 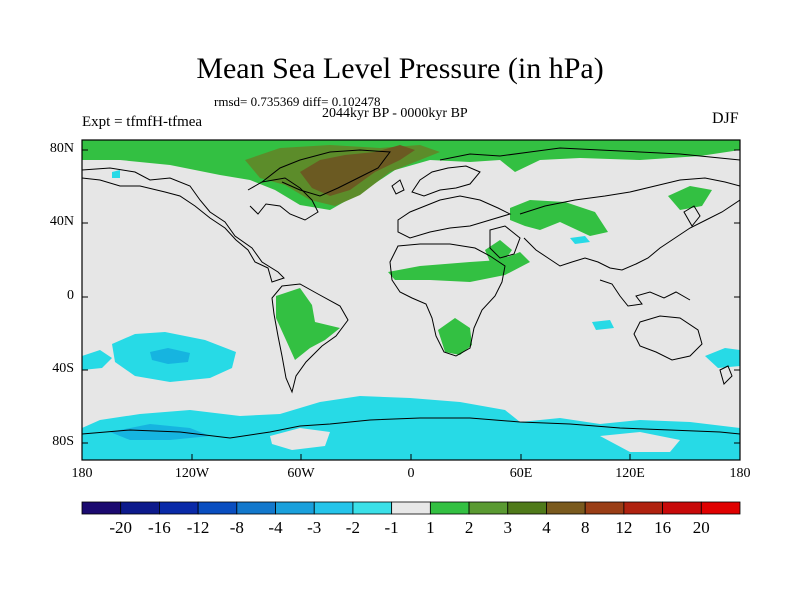 What do you see at coordinates (411, 175) in the screenshot?
I see `arctic-positive-region` at bounding box center [411, 175].